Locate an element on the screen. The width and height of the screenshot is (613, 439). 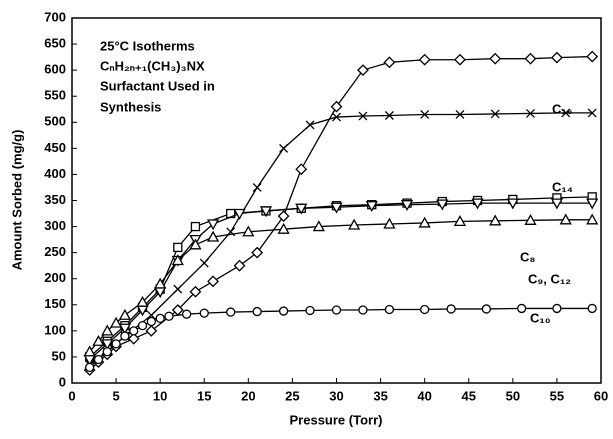
x-tick-label: 40 is located at coordinates (424, 395).